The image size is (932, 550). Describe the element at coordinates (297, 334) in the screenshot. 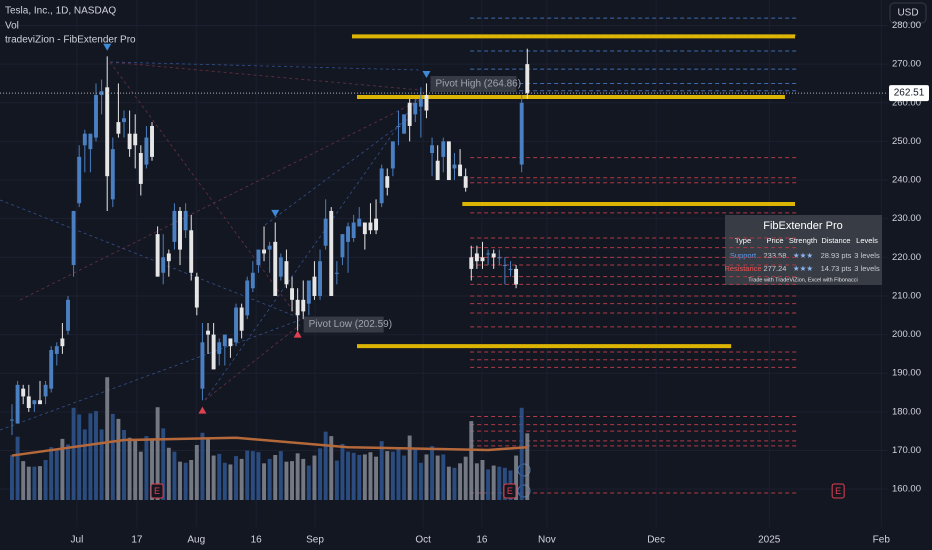

I see `pivot-low-marker` at that location.